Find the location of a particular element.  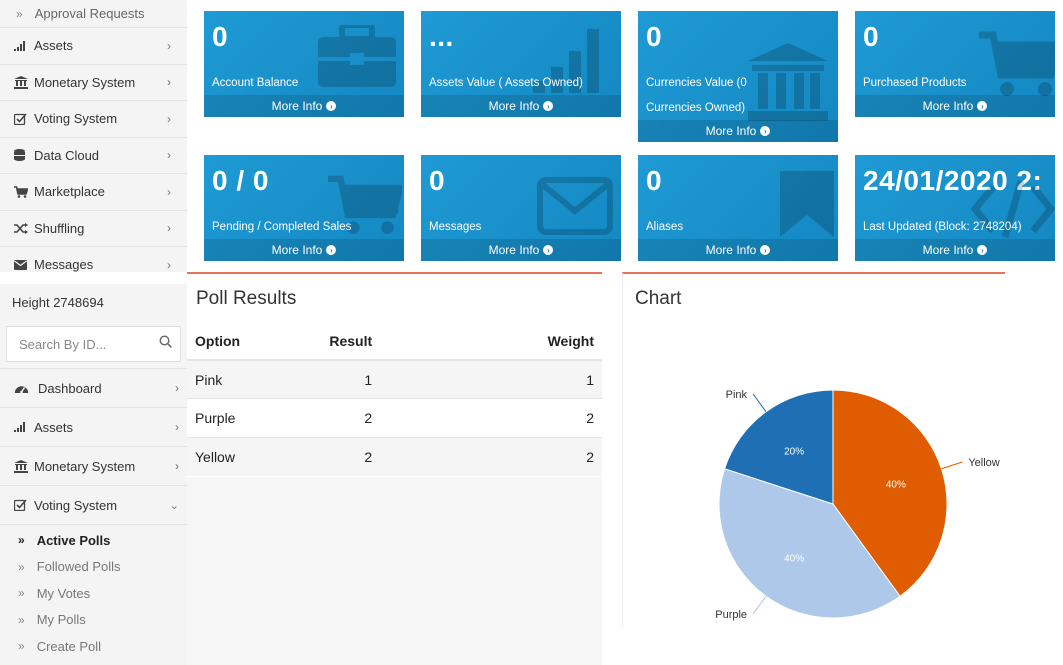

cell-weight: 2 is located at coordinates (562, 456).